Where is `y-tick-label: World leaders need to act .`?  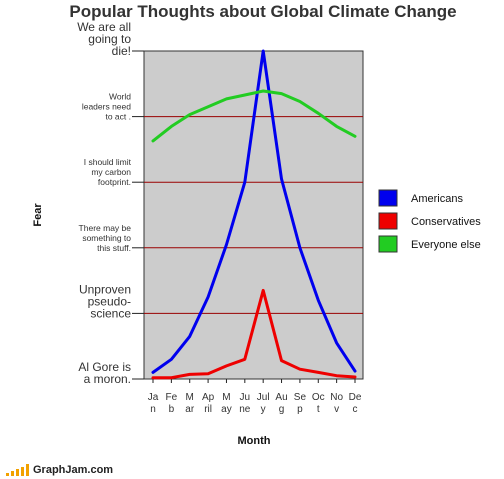 y-tick-label: World leaders need to act . is located at coordinates (106, 107).